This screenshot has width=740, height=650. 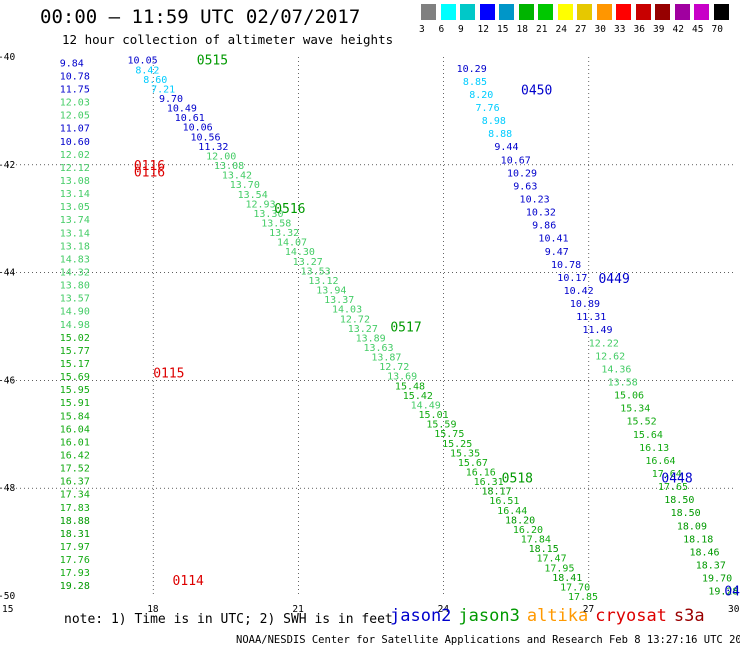 I want to click on swh-value: 14.07, so click(x=292, y=243).